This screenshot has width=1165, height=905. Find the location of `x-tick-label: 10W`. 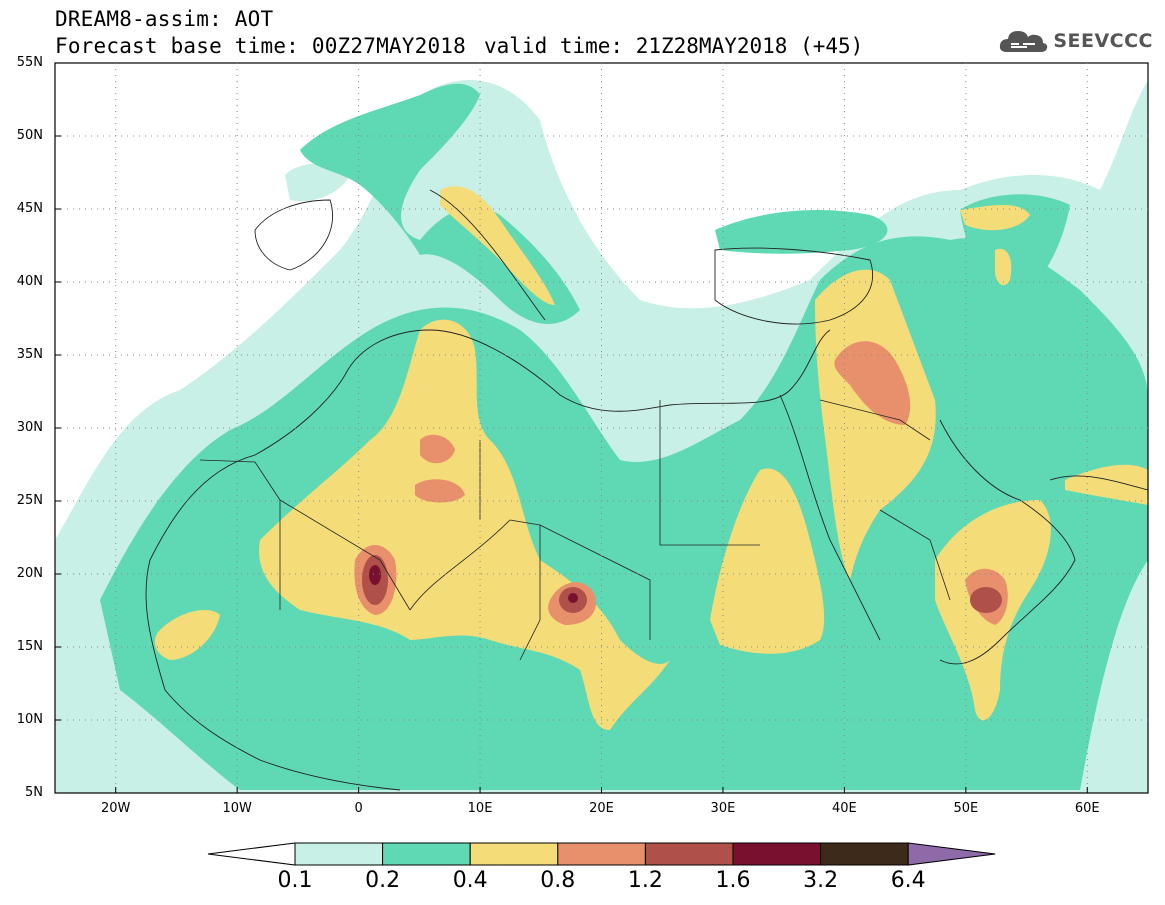

x-tick-label: 10W is located at coordinates (237, 808).